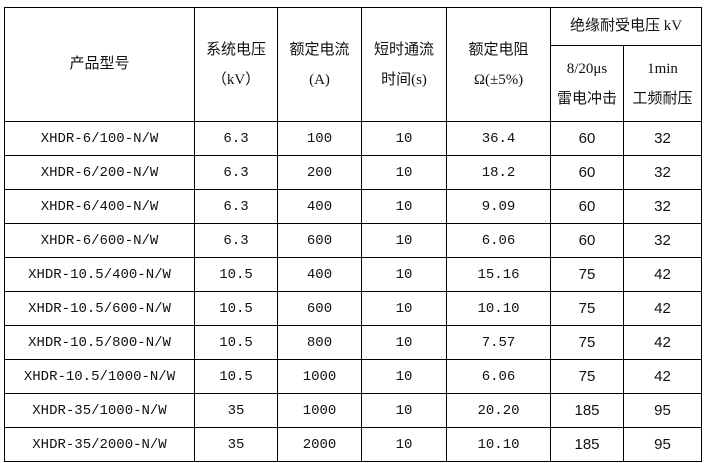 This screenshot has width=706, height=463. I want to click on table-row: XHDR-6/600-N/W 6.3 600 10 6.06 60 32, so click(353, 240).